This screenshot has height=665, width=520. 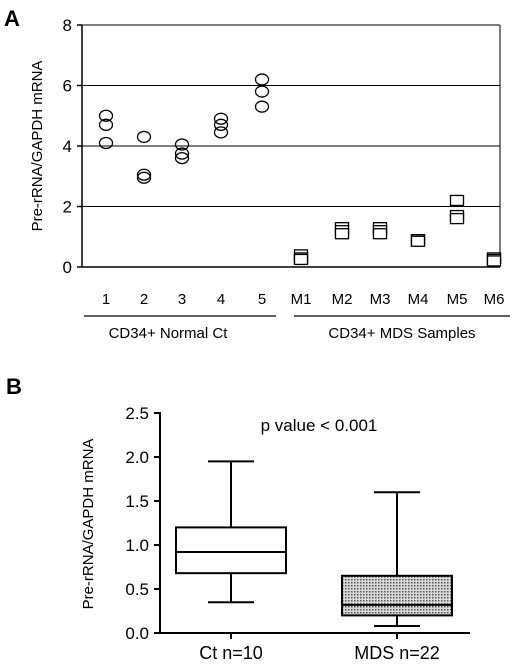 What do you see at coordinates (231, 653) in the screenshot?
I see `panel-b-x-tick-label: Ct n=10` at bounding box center [231, 653].